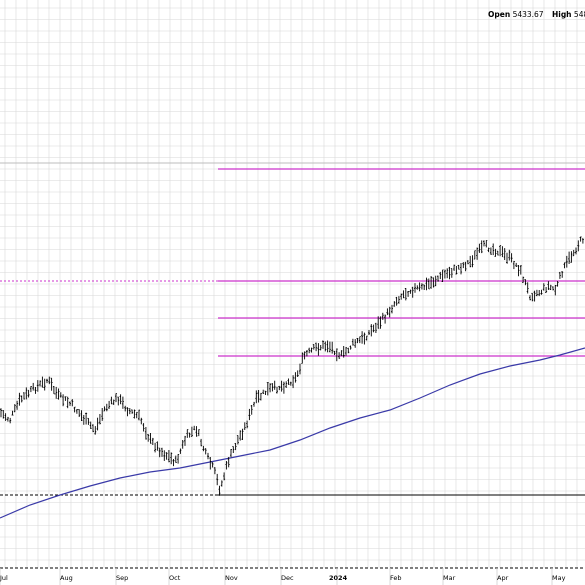  I want to click on x-axis-labels: Jul Aug Sep Oct Nov Dec 2024 Feb Mar Apr May, so click(283, 576).